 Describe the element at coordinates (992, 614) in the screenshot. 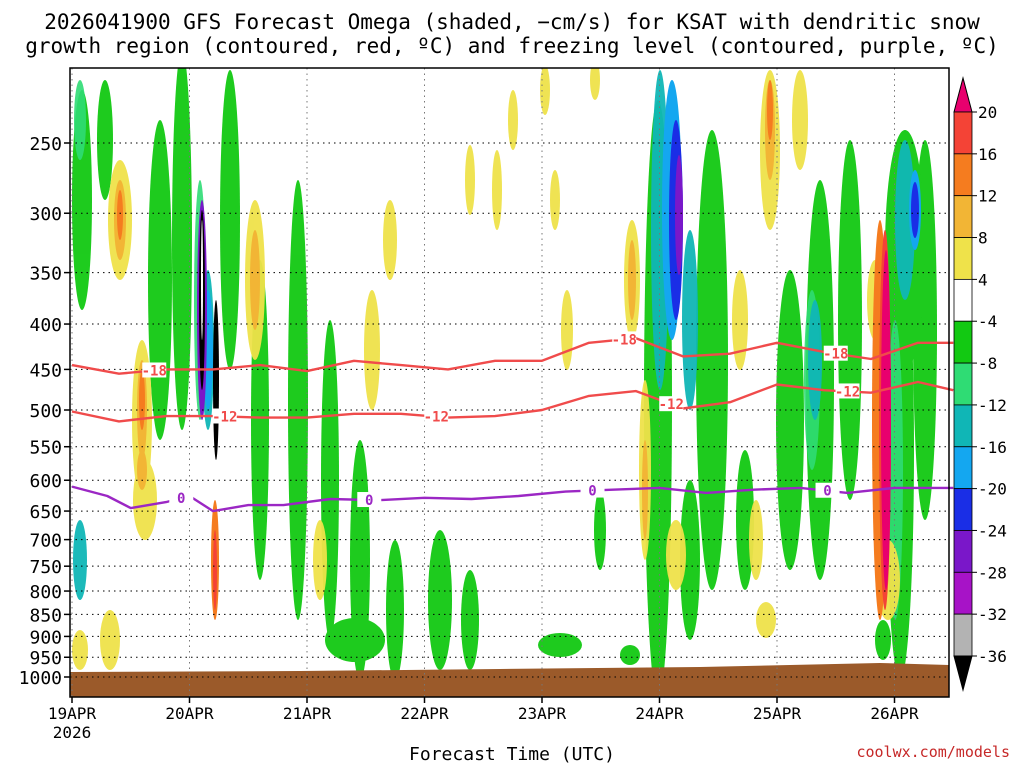

I see `colorbar-label: -32` at that location.